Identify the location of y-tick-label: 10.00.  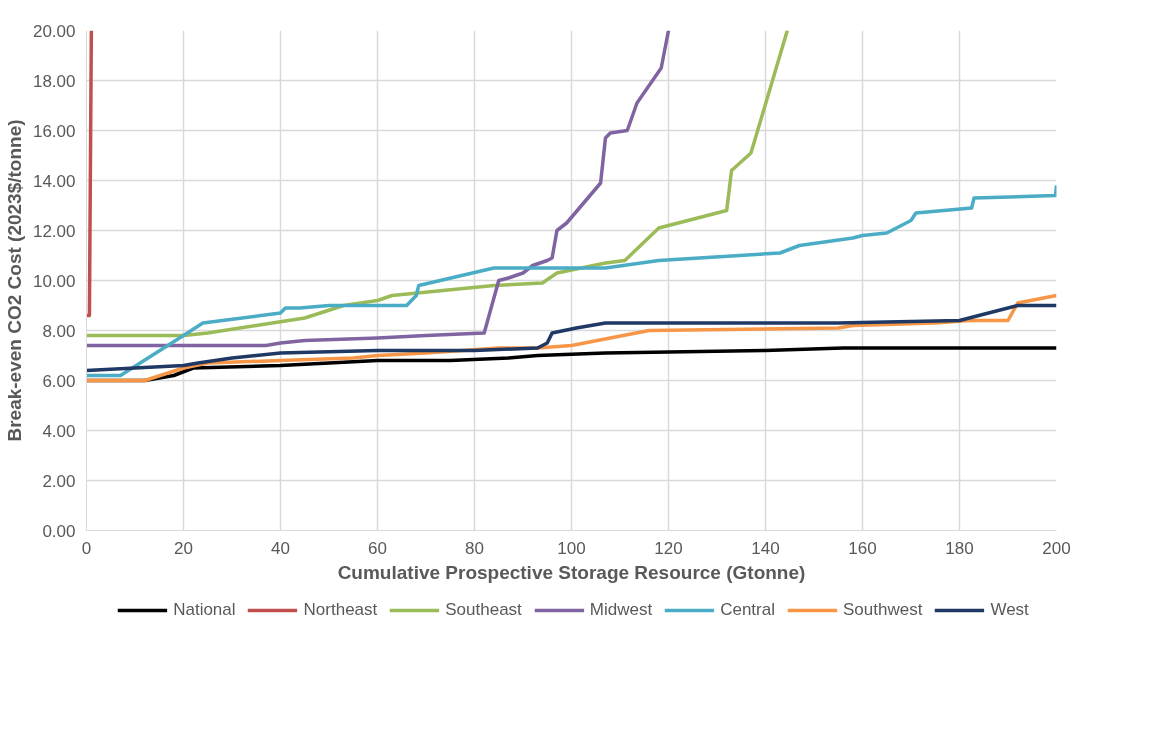
(54, 281).